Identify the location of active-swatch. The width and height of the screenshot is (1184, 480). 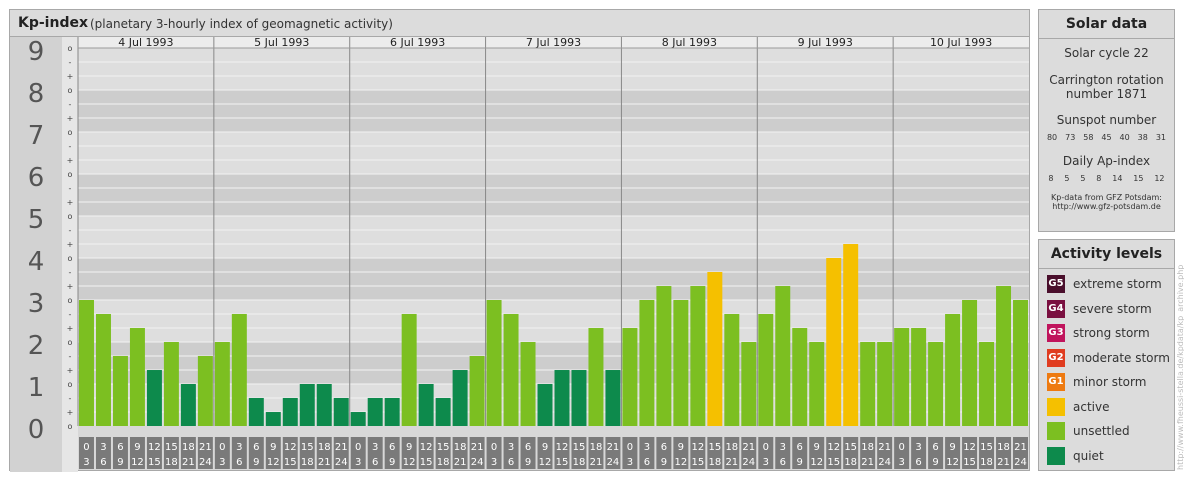
(1056, 406).